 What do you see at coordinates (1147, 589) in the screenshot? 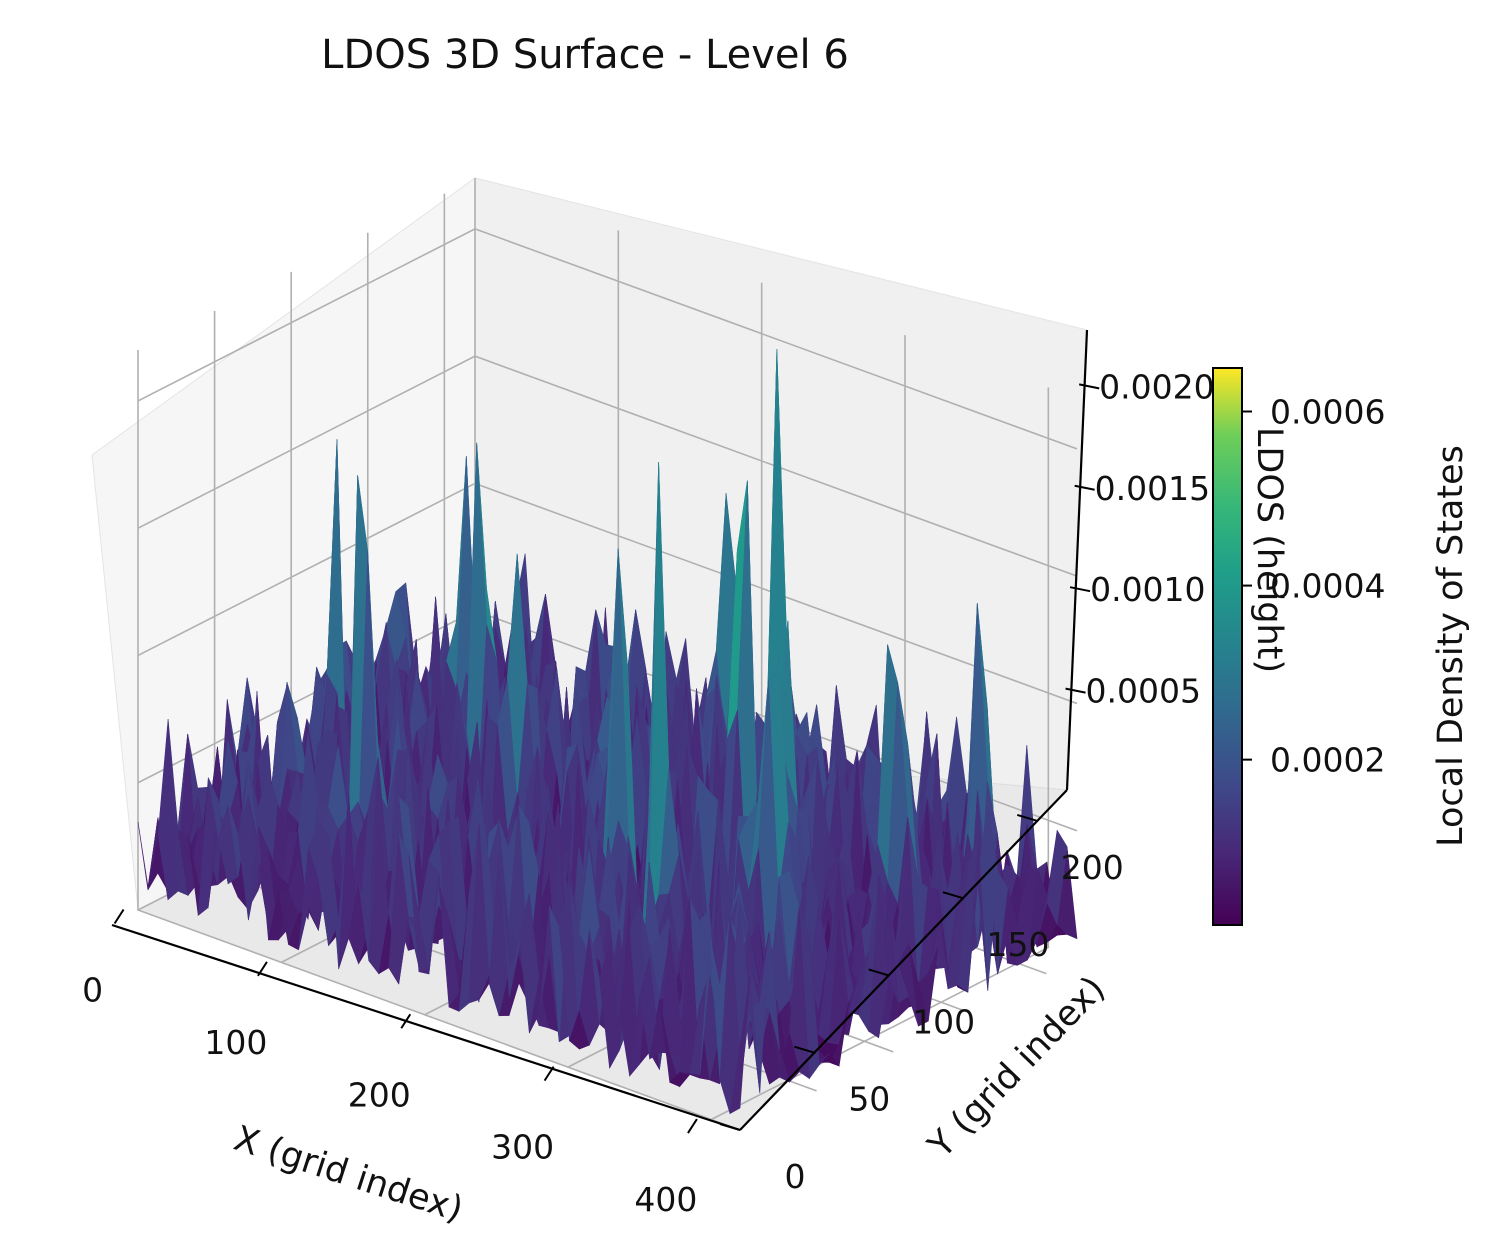
I see `z-tick-label: 0.0010` at bounding box center [1147, 589].